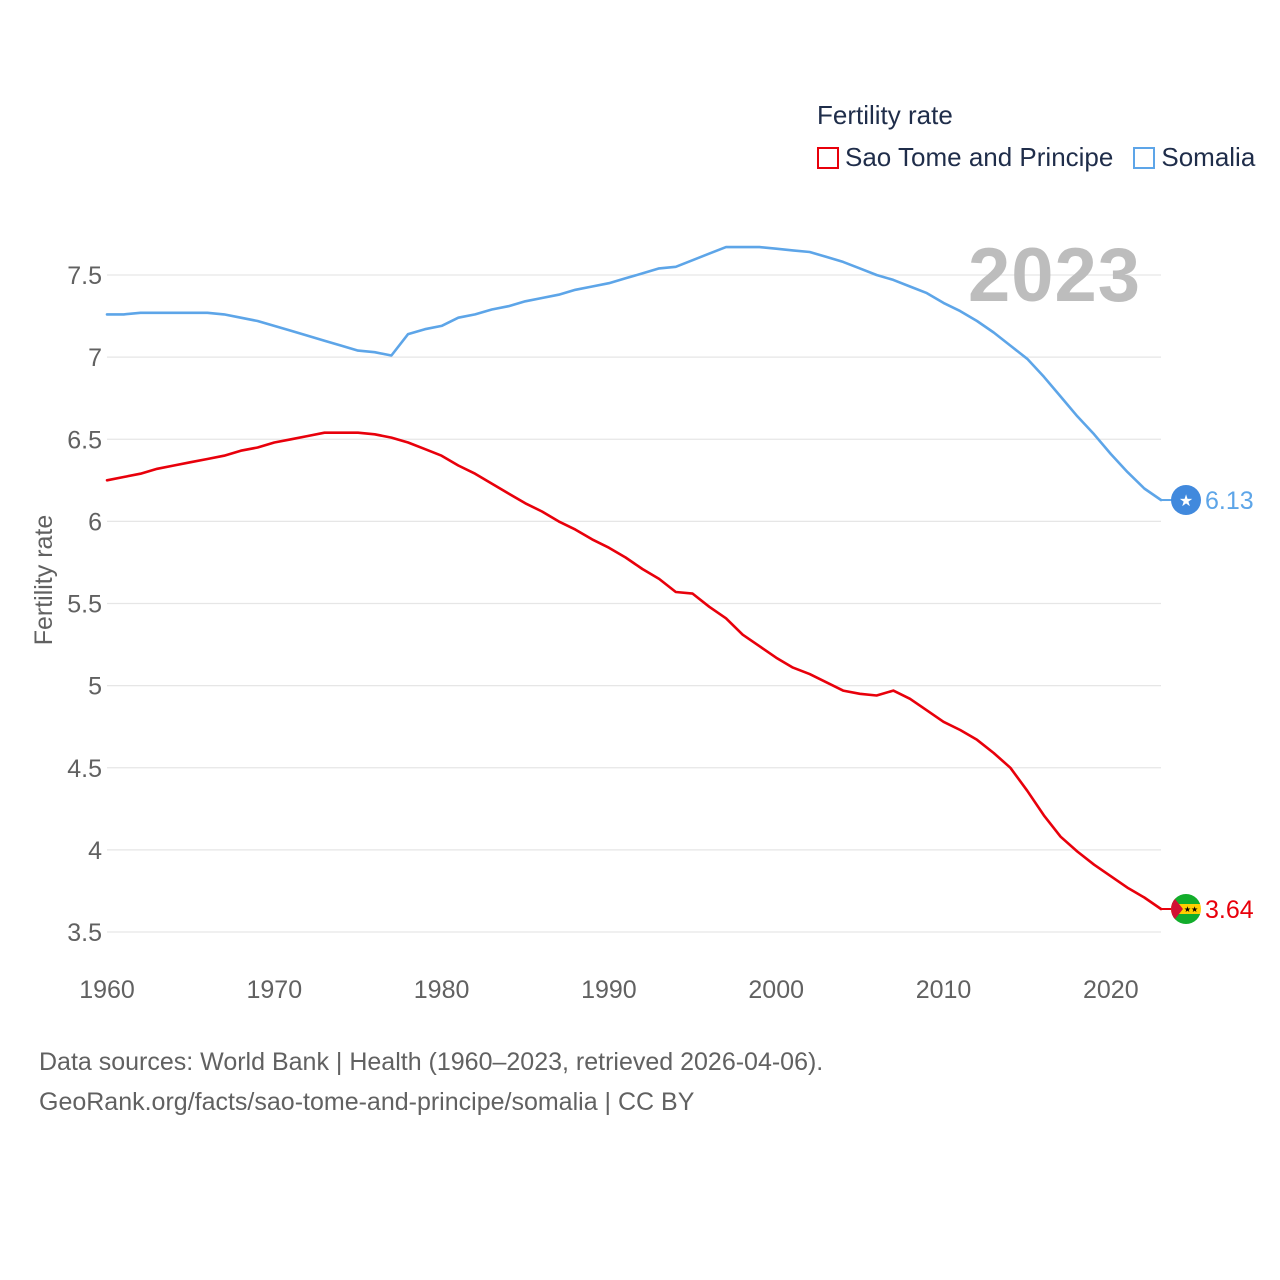 Image resolution: width=1280 pixels, height=1280 pixels. I want to click on legend: Sao Tome and Principe Somalia, so click(1046, 157).